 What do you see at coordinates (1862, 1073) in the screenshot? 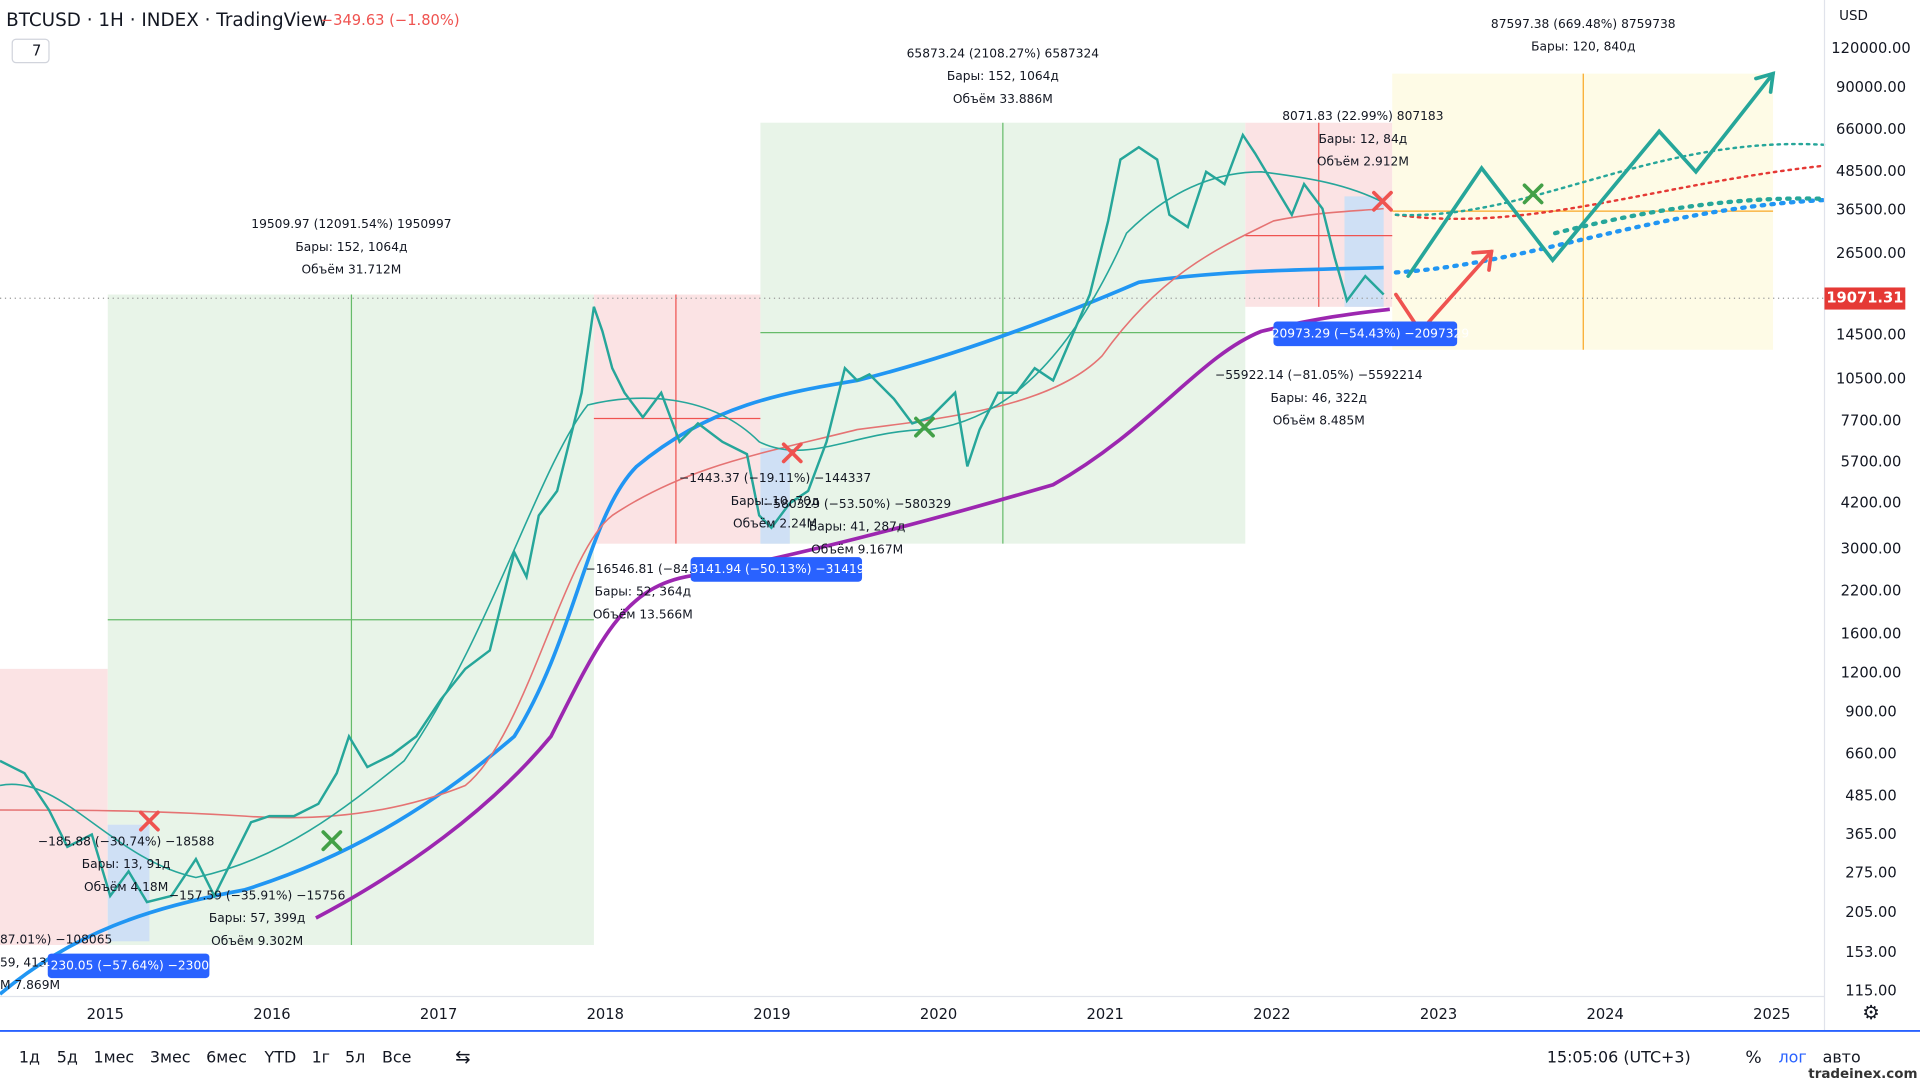
I see `watermark: tradeinex.com` at bounding box center [1862, 1073].